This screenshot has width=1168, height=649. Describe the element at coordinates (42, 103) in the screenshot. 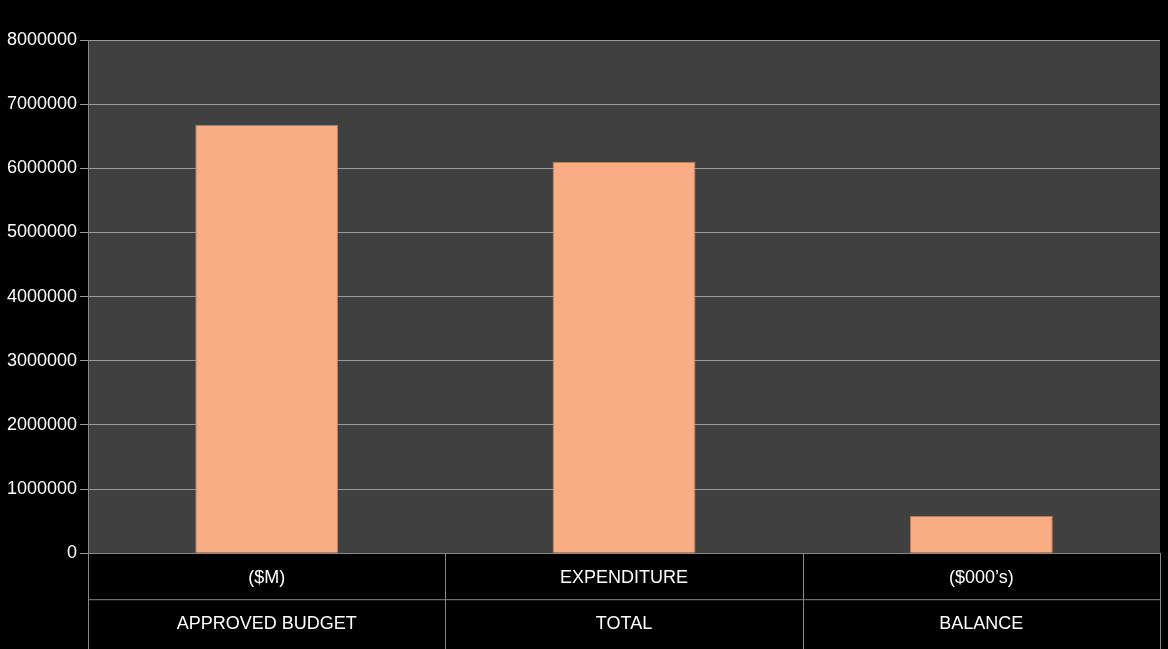

I see `y-tick-label: 7000000` at that location.